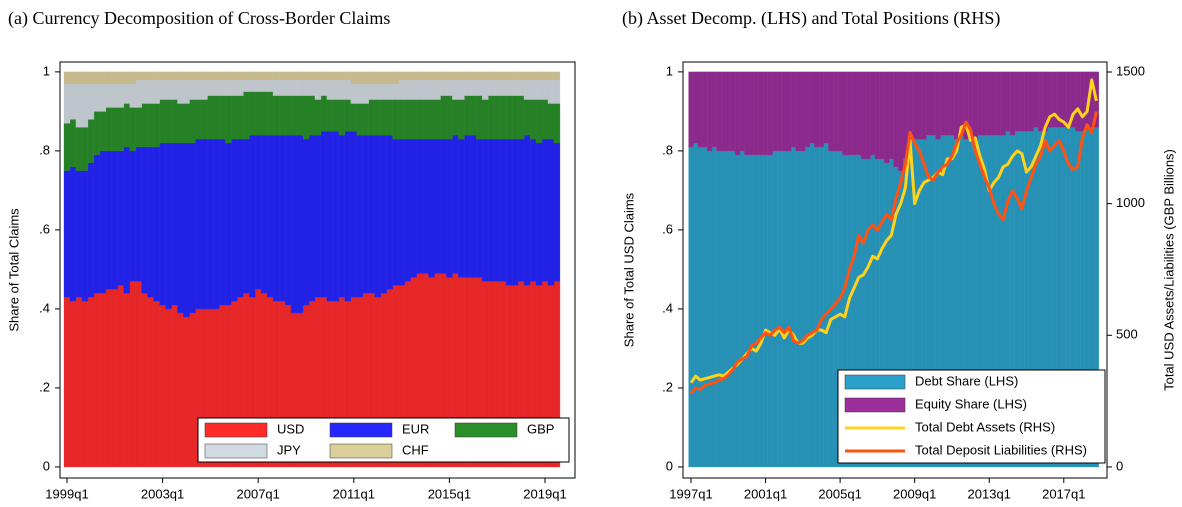 The height and width of the screenshot is (507, 1182). I want to click on y-tick-label: .8, so click(667, 149).